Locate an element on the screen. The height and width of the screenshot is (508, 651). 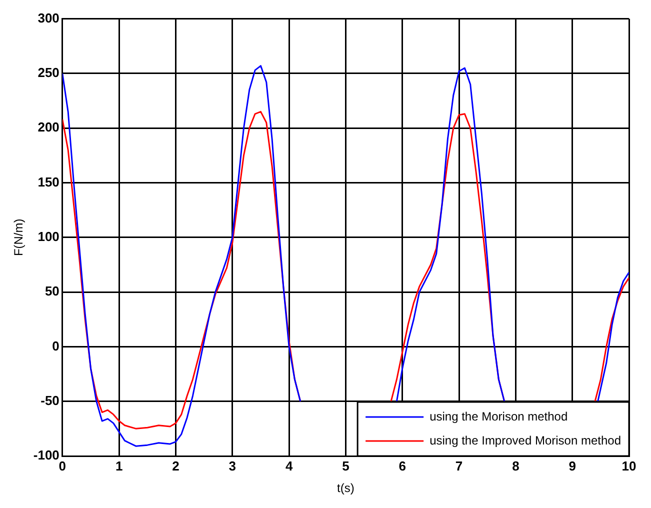
y-tick-label: 50 is located at coordinates (52, 291).